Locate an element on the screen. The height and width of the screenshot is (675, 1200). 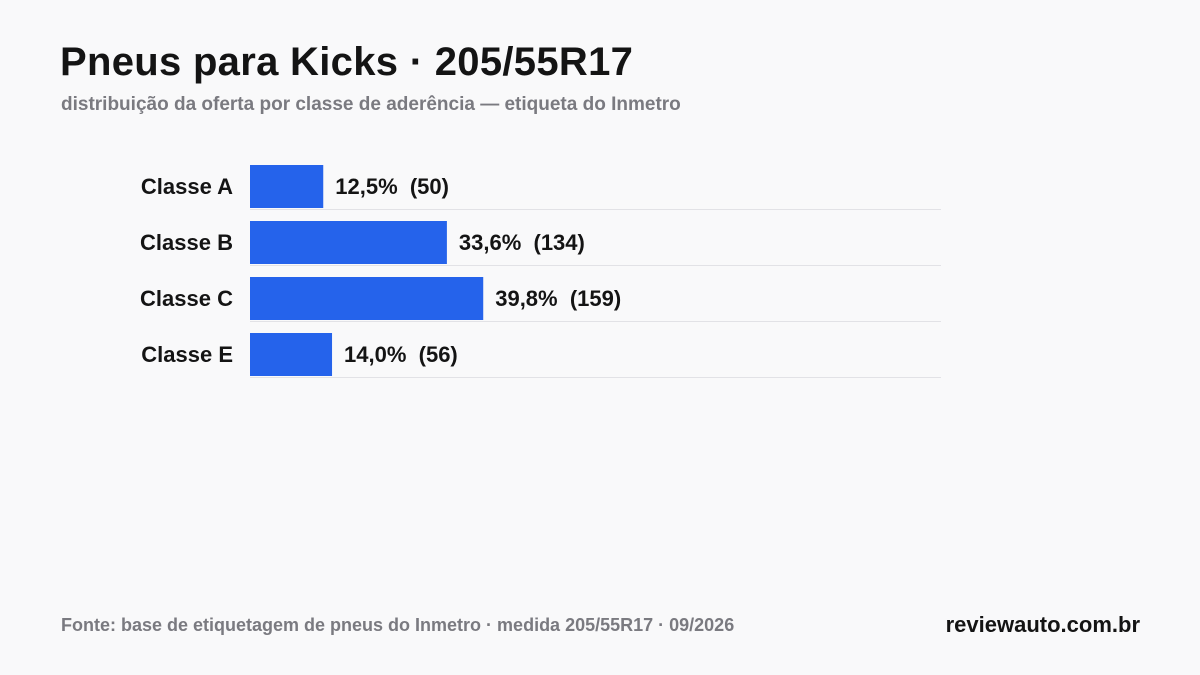
category-label: Classe A is located at coordinates (187, 186).